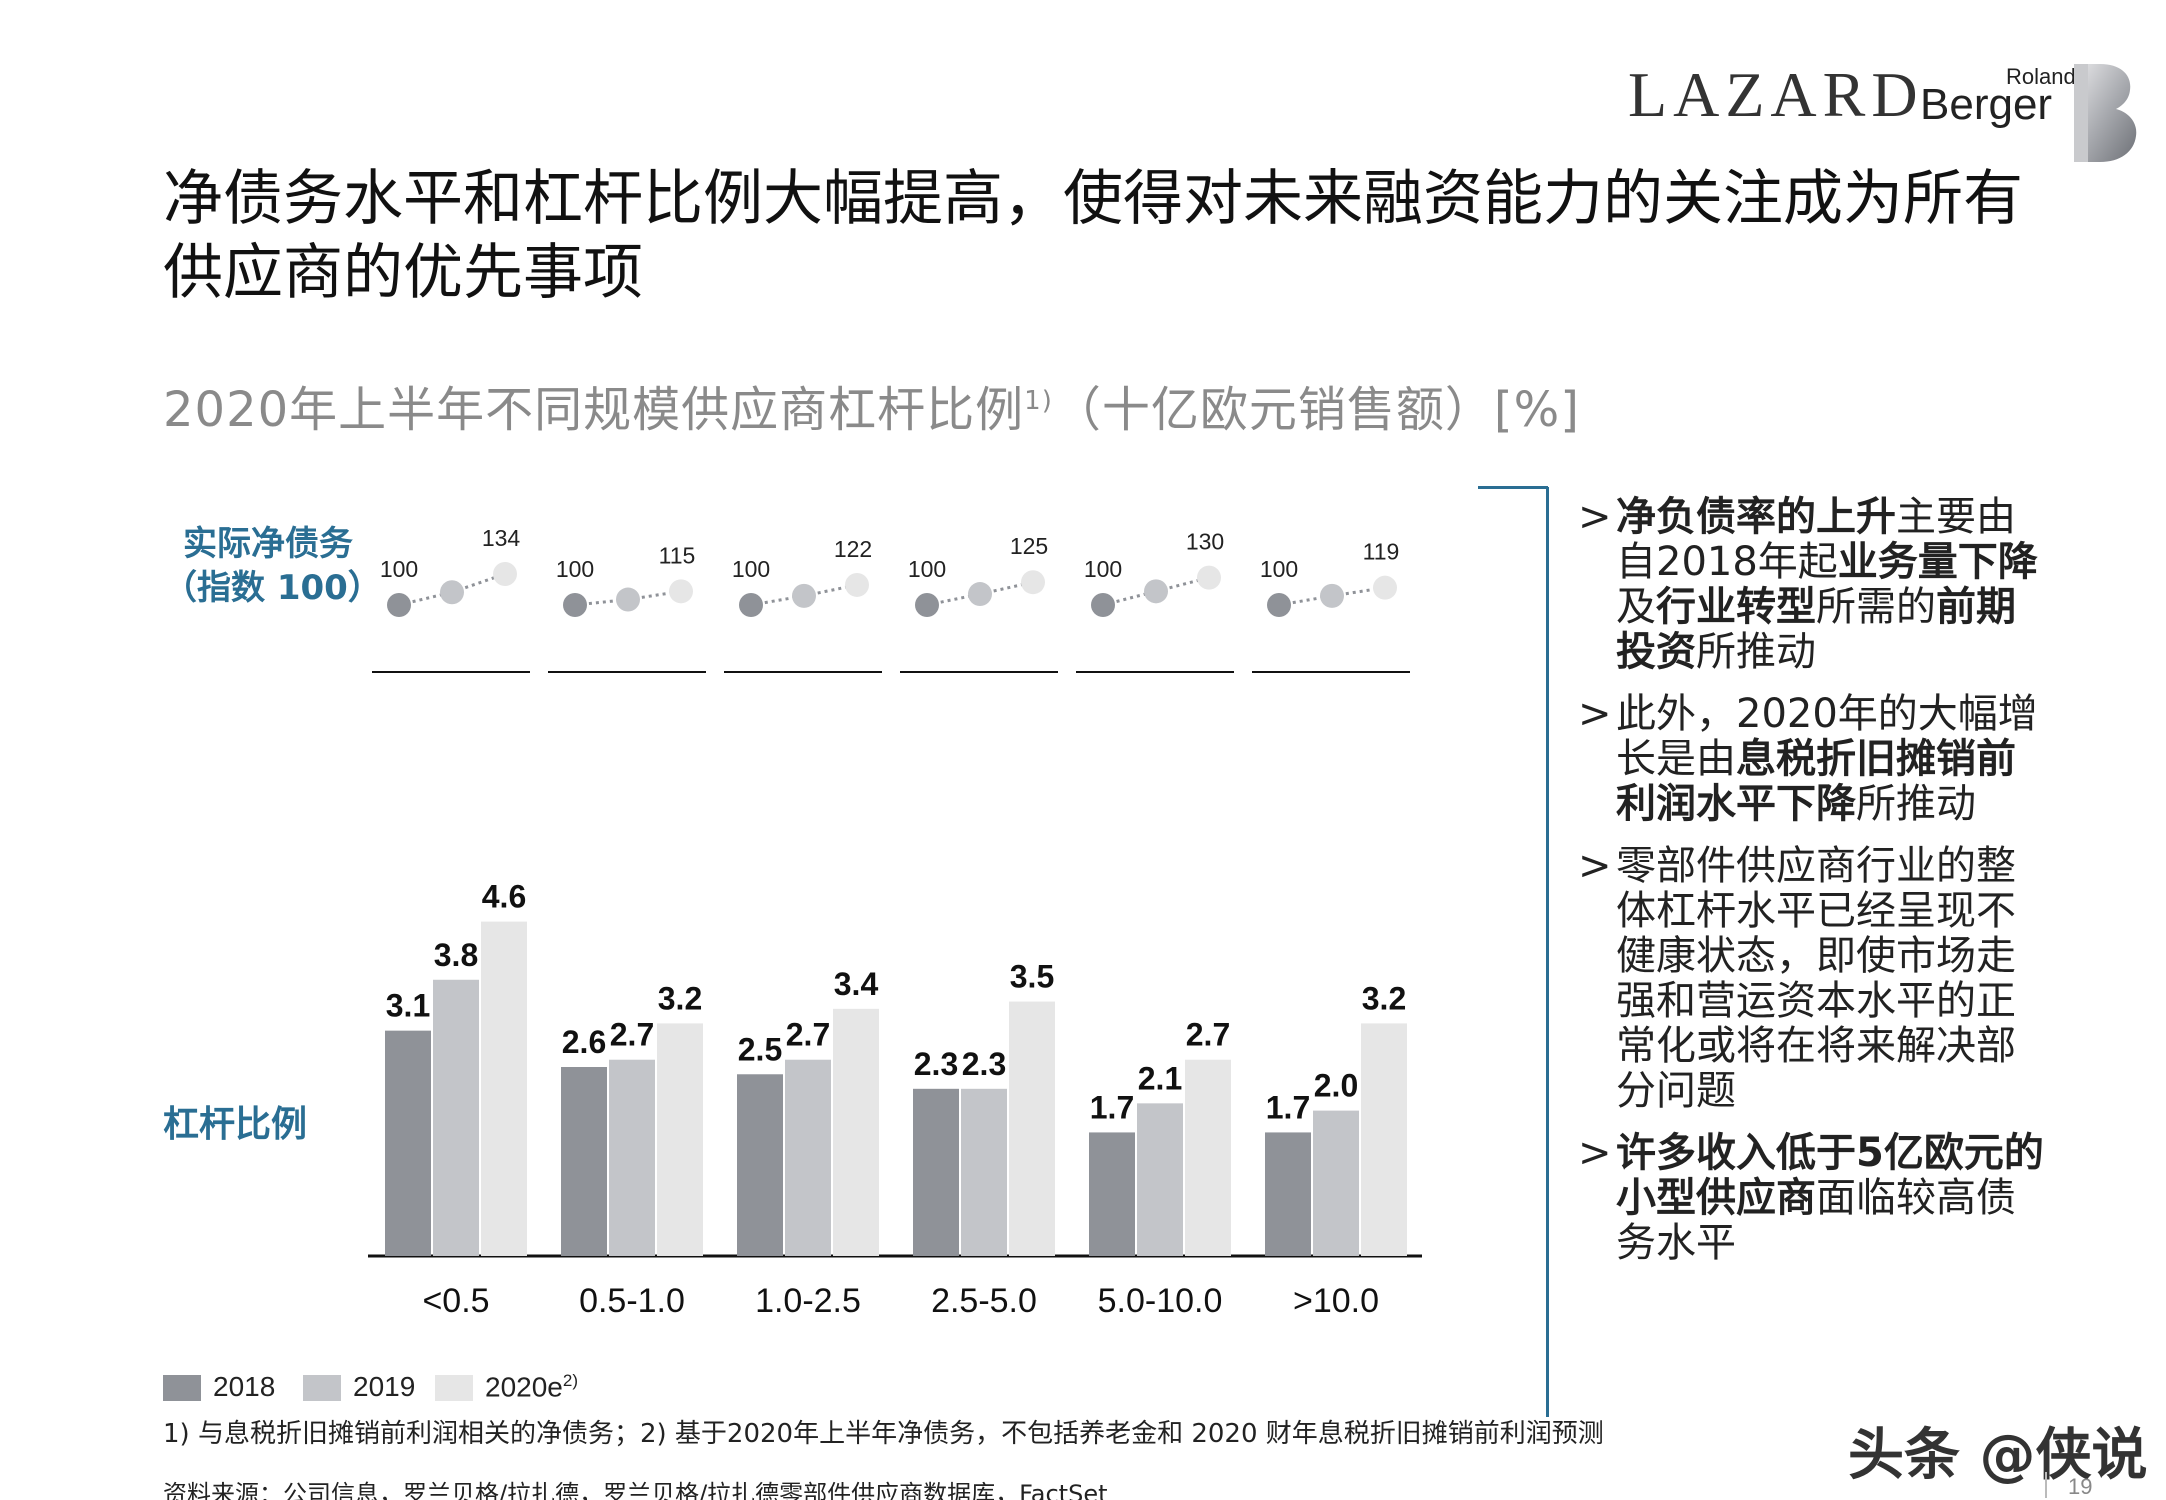 The image size is (2166, 1500). I want to click on legend-label-2020e: 2020e2), so click(531, 1387).